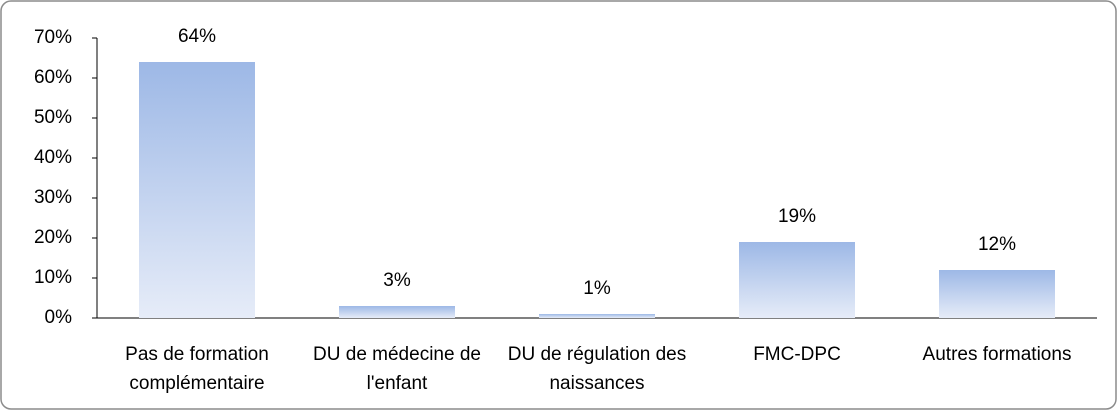 The image size is (1118, 411). Describe the element at coordinates (397, 369) in the screenshot. I see `x-tick-label: DU de médecine de l'enfant` at that location.